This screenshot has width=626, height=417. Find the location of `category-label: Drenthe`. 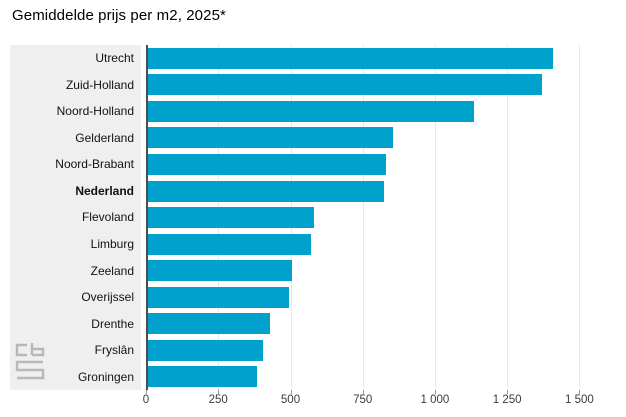

category-label: Drenthe is located at coordinates (112, 323).